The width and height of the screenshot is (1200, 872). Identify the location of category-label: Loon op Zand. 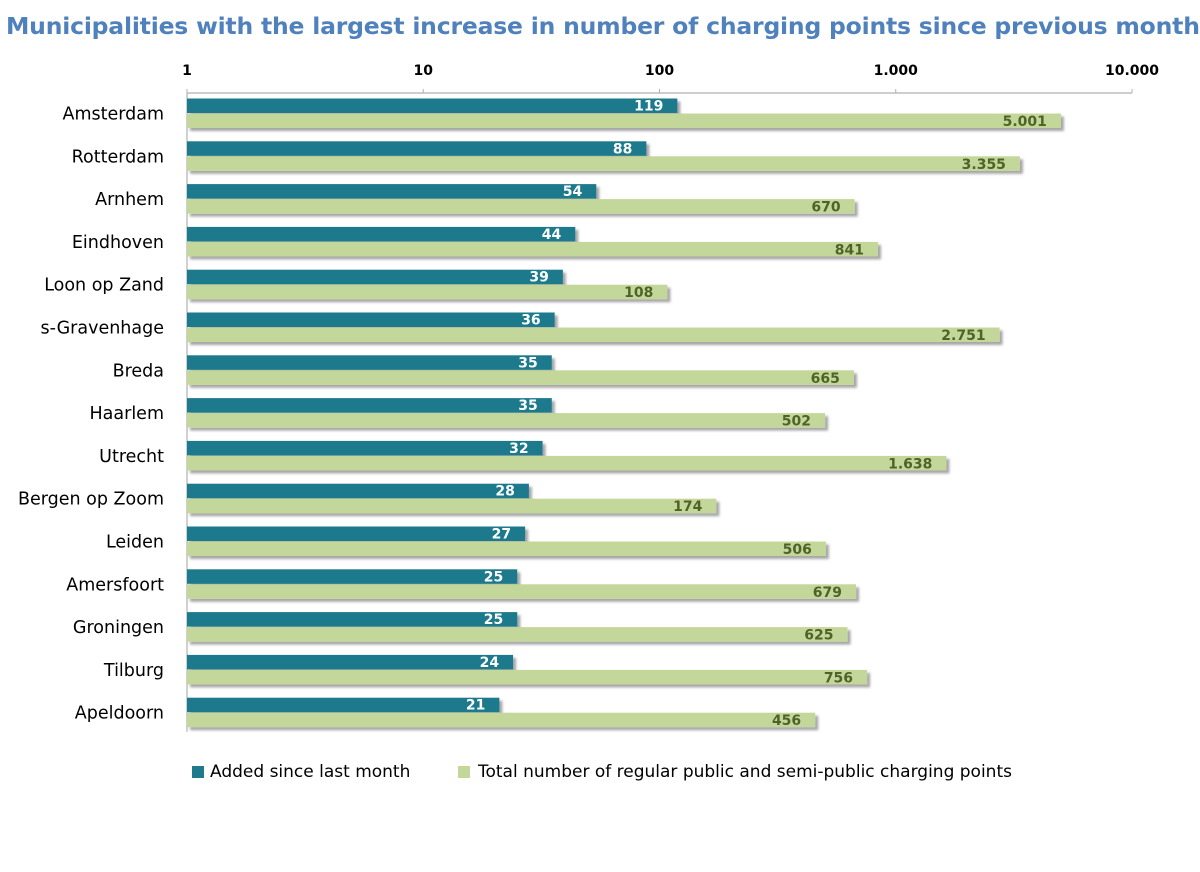
(104, 286).